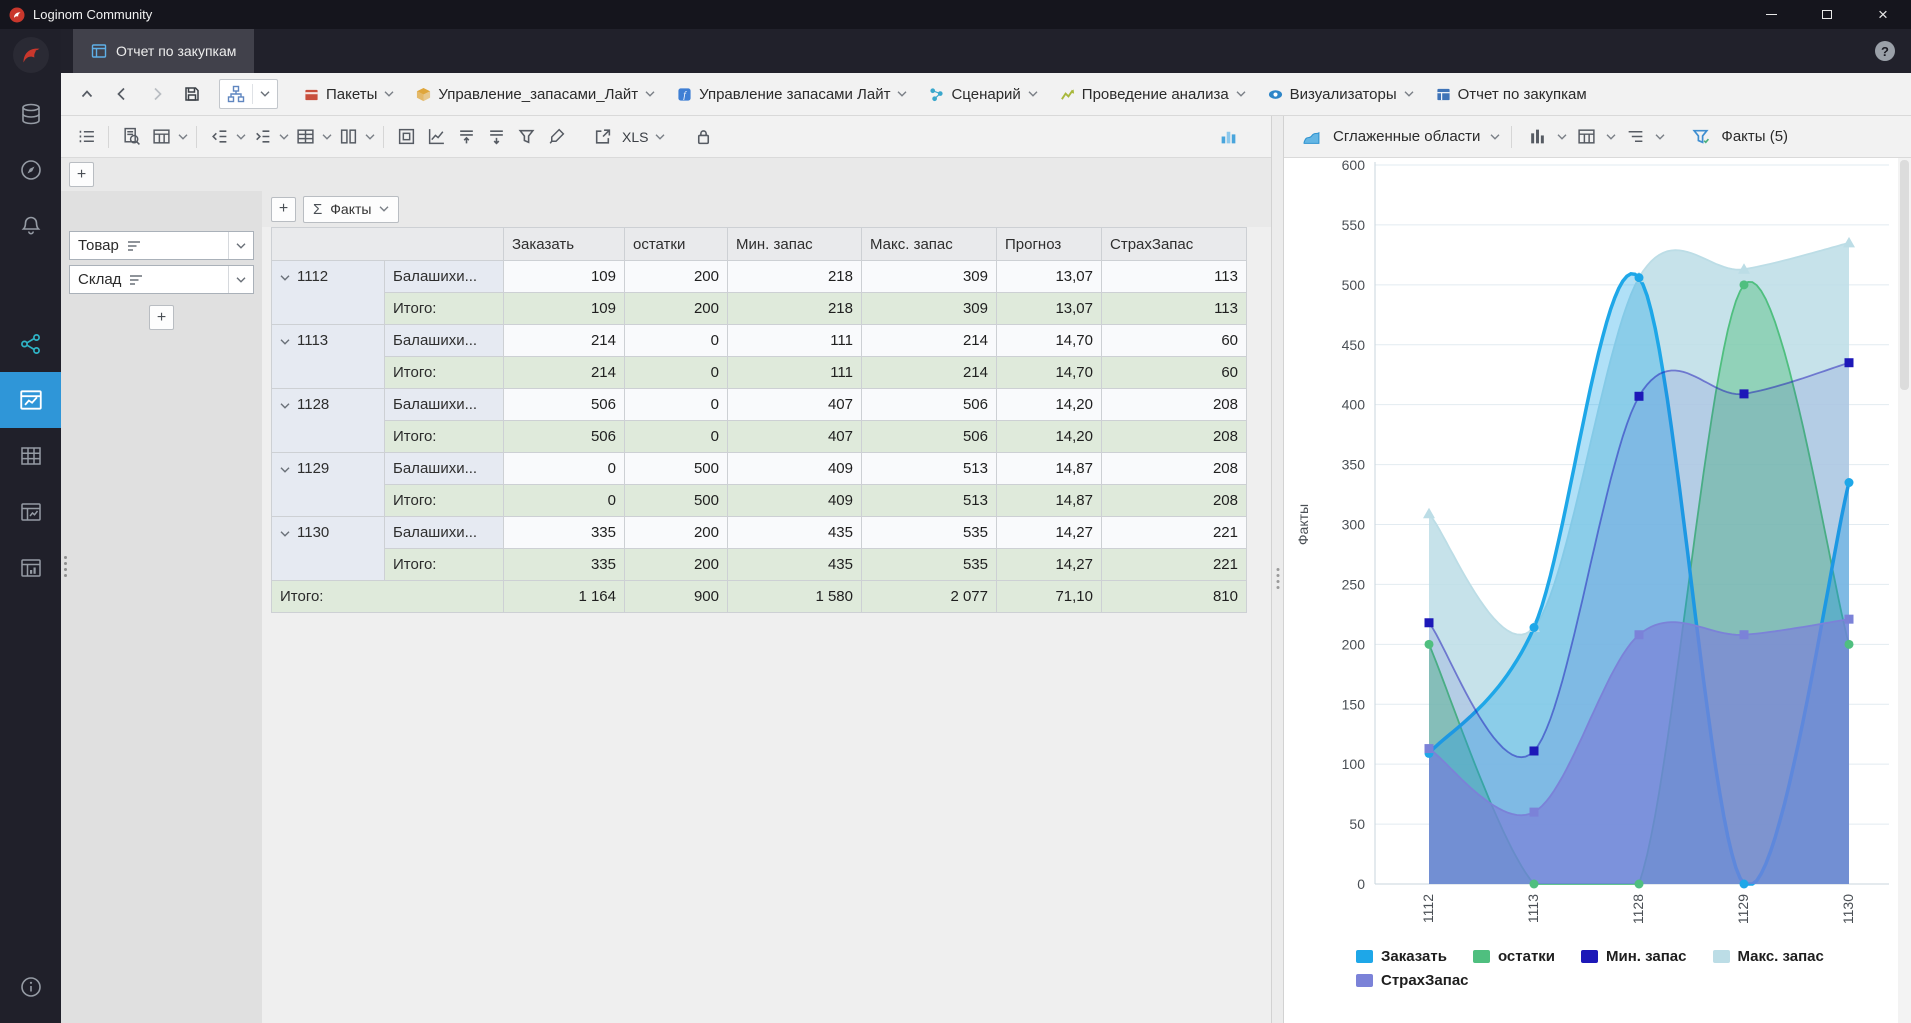 The width and height of the screenshot is (1911, 1023). I want to click on maximize-icon, so click(1827, 14).